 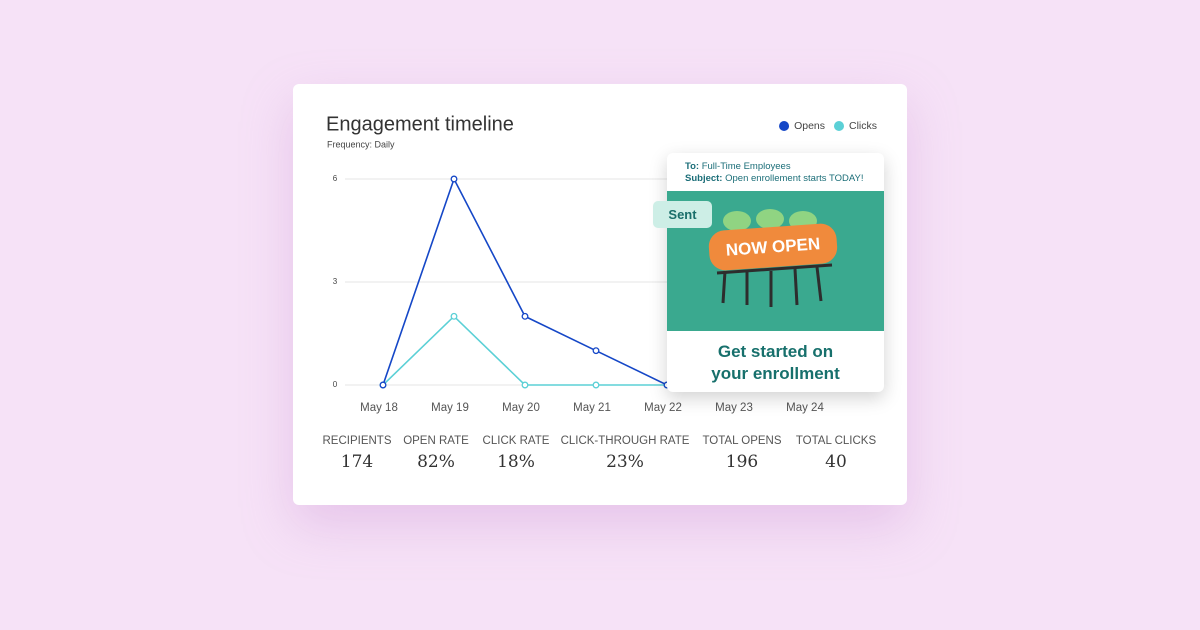 I want to click on stat: CLICK RATE 18%, so click(x=516, y=453).